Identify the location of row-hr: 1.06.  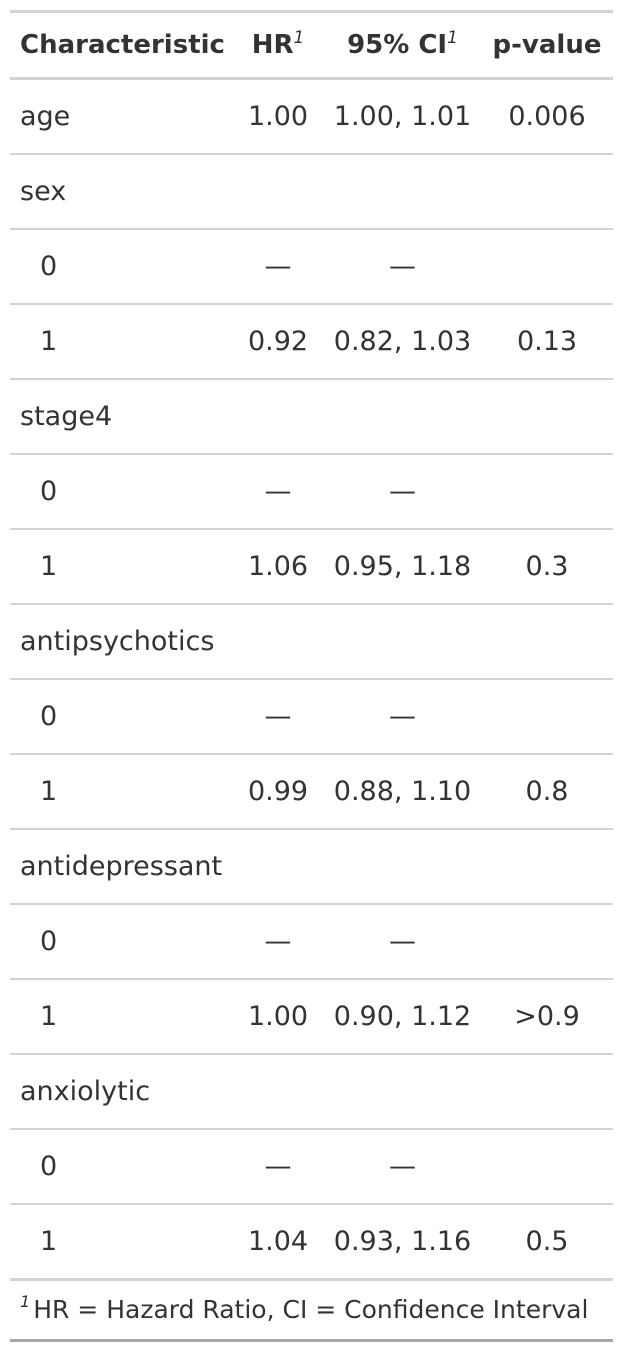
(278, 566).